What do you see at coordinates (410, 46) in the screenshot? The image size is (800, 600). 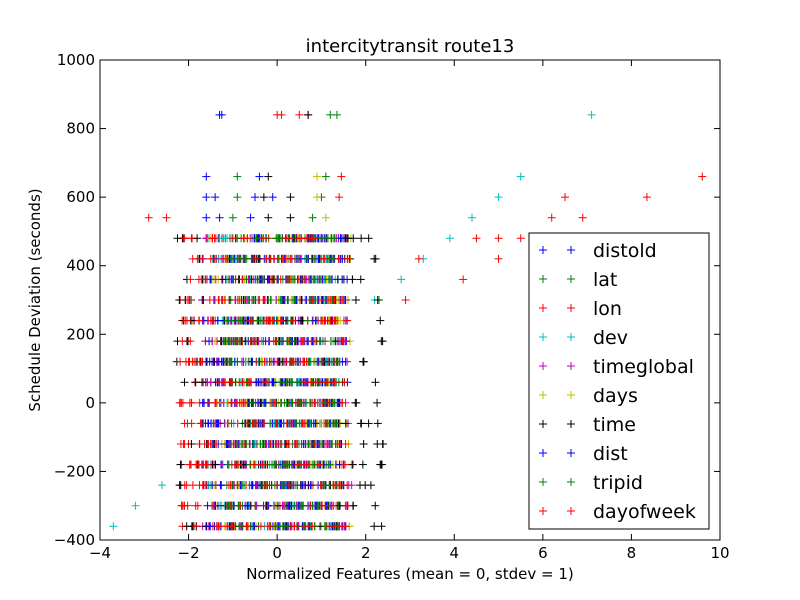 I see `chart-title: intercitytransit route13` at bounding box center [410, 46].